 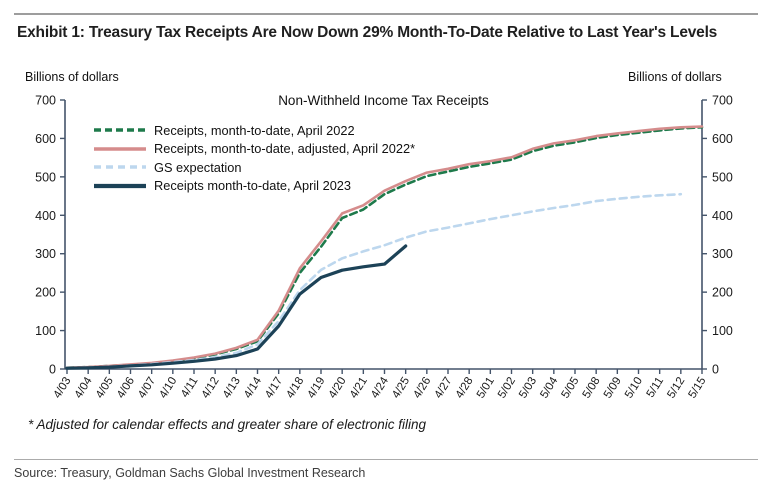 What do you see at coordinates (211, 387) in the screenshot?
I see `svg-text: 4/12` at bounding box center [211, 387].